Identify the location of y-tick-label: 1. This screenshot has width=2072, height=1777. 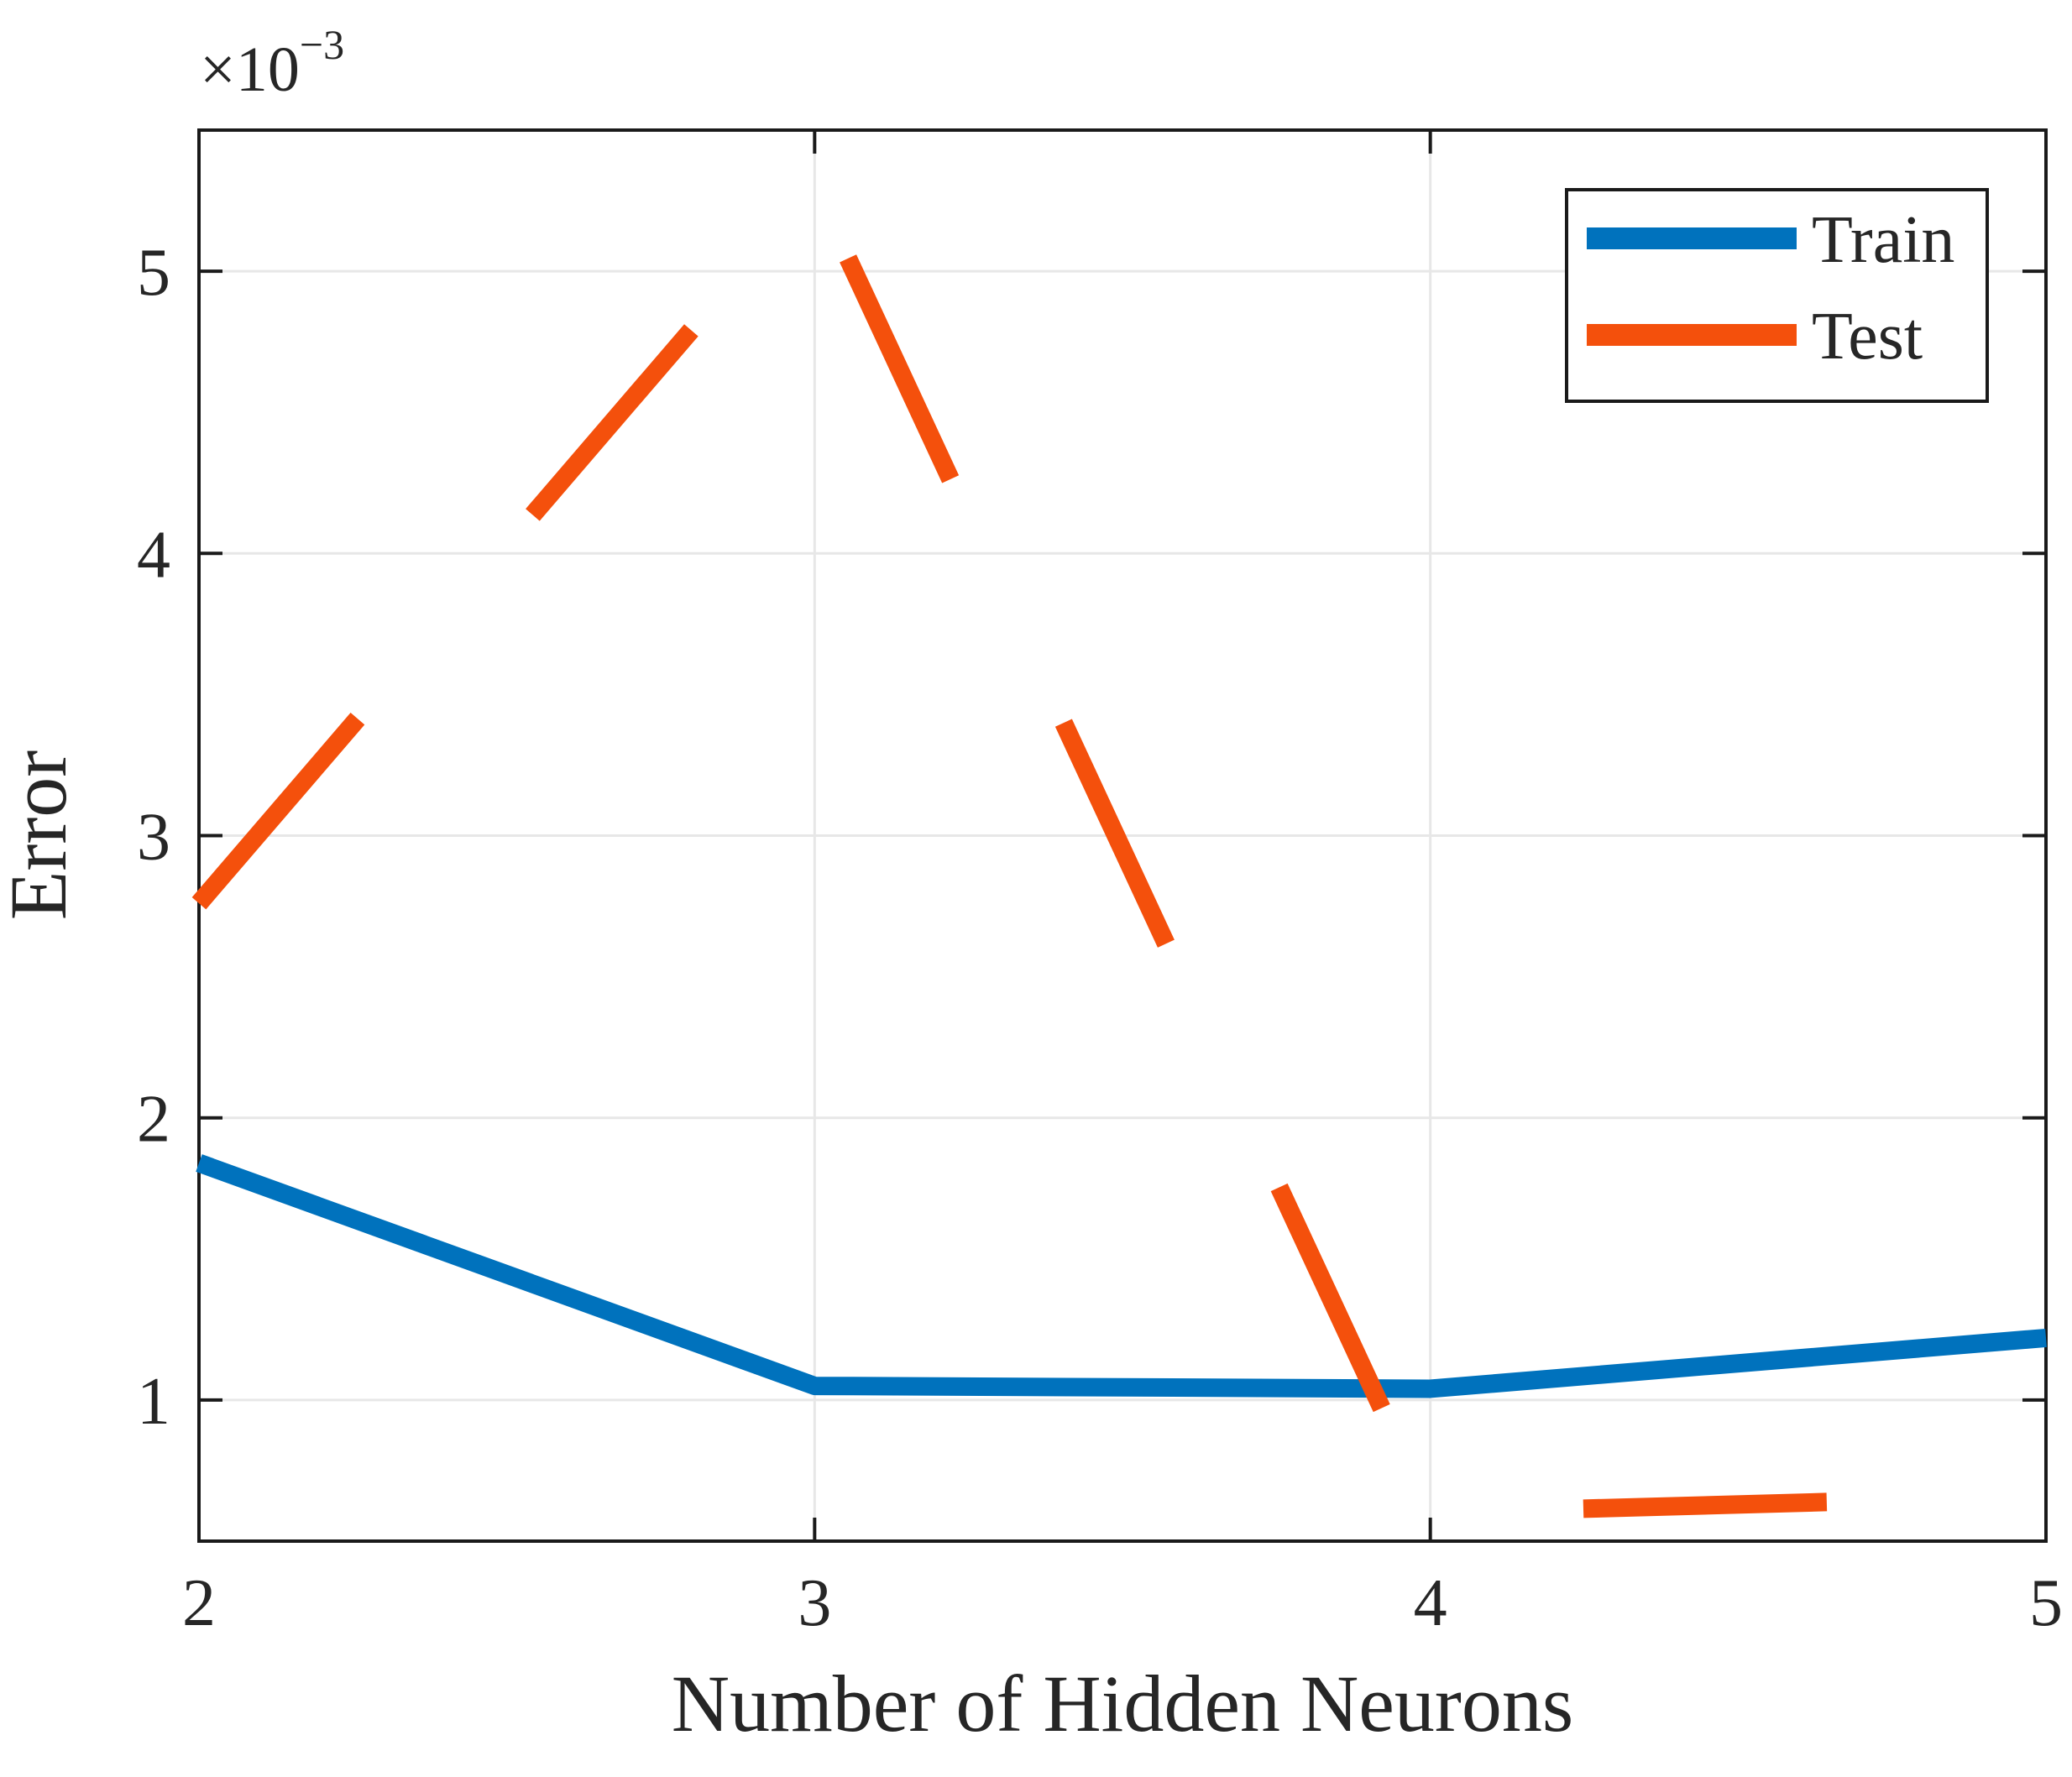
(153, 1402).